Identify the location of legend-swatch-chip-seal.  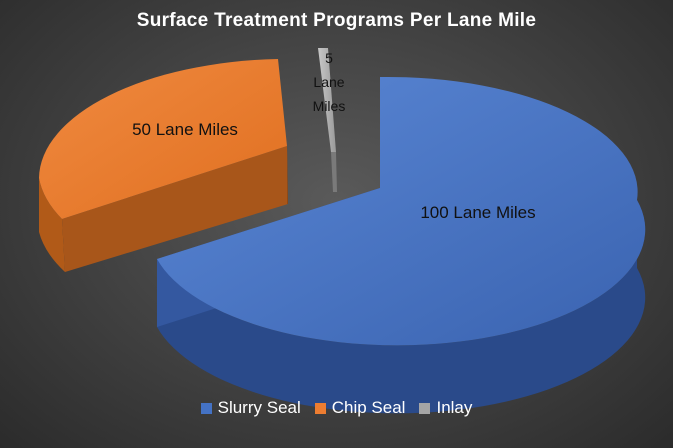
(320, 408).